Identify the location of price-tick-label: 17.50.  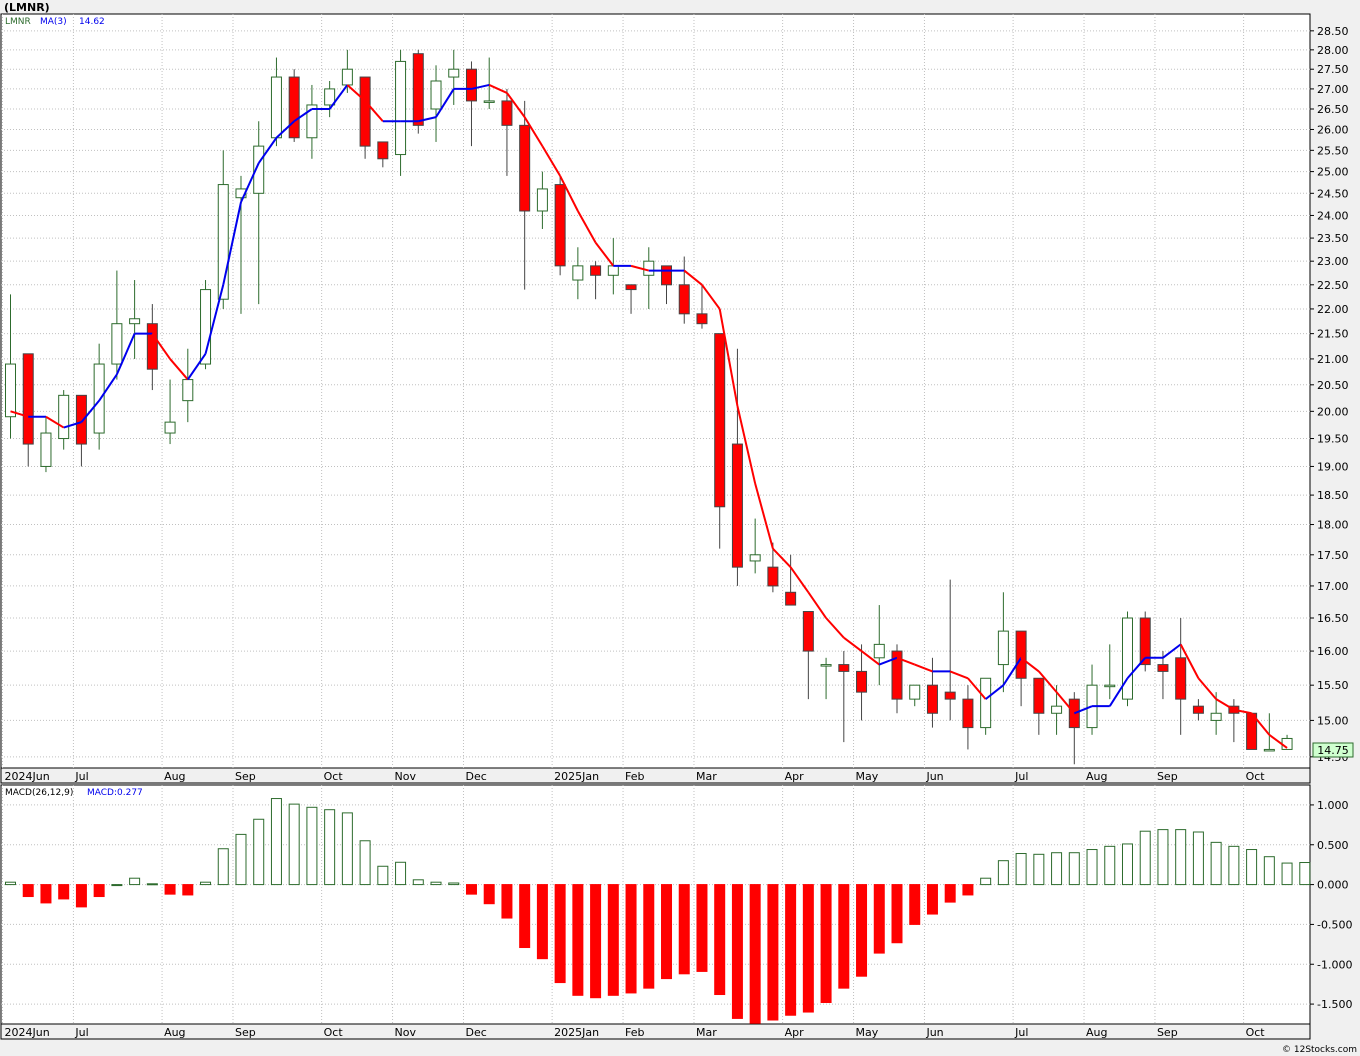
(1333, 555).